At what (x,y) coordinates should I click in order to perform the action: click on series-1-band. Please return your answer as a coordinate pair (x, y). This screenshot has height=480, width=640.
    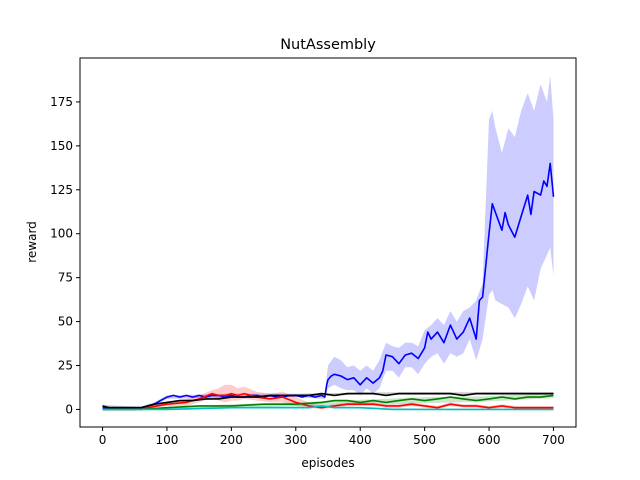
    Looking at the image, I should click on (328, 397).